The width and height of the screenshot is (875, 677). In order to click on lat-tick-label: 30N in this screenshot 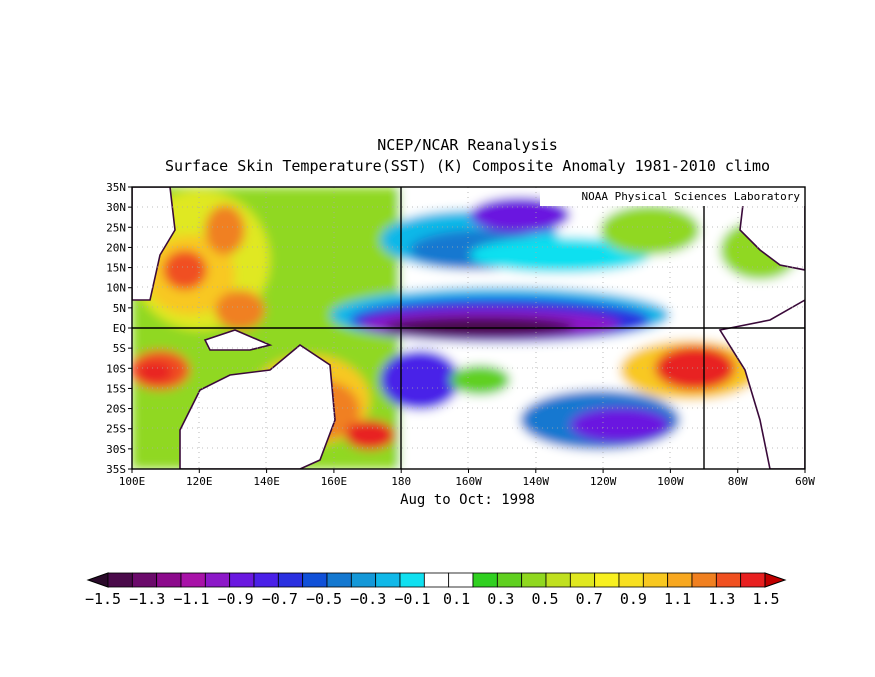, I will do `click(116, 207)`.